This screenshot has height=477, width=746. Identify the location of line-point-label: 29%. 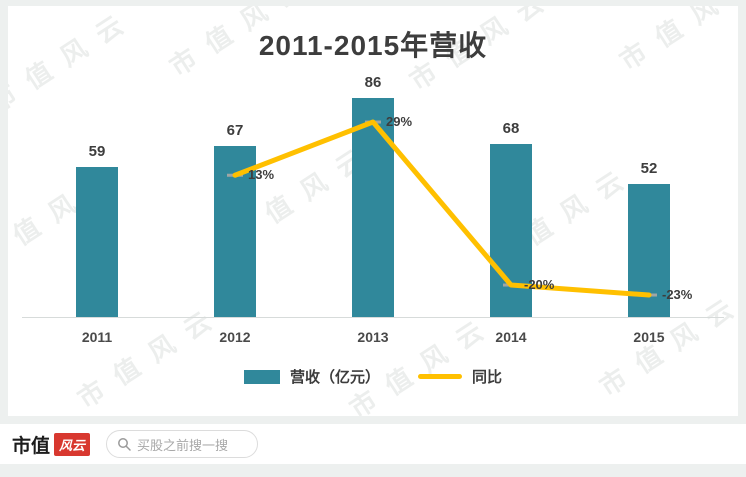
(399, 122).